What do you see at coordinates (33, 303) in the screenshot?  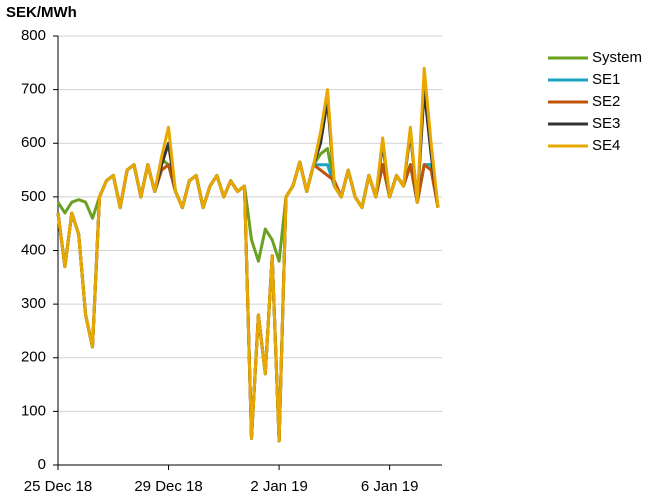 I see `y-tick-label: 300` at bounding box center [33, 303].